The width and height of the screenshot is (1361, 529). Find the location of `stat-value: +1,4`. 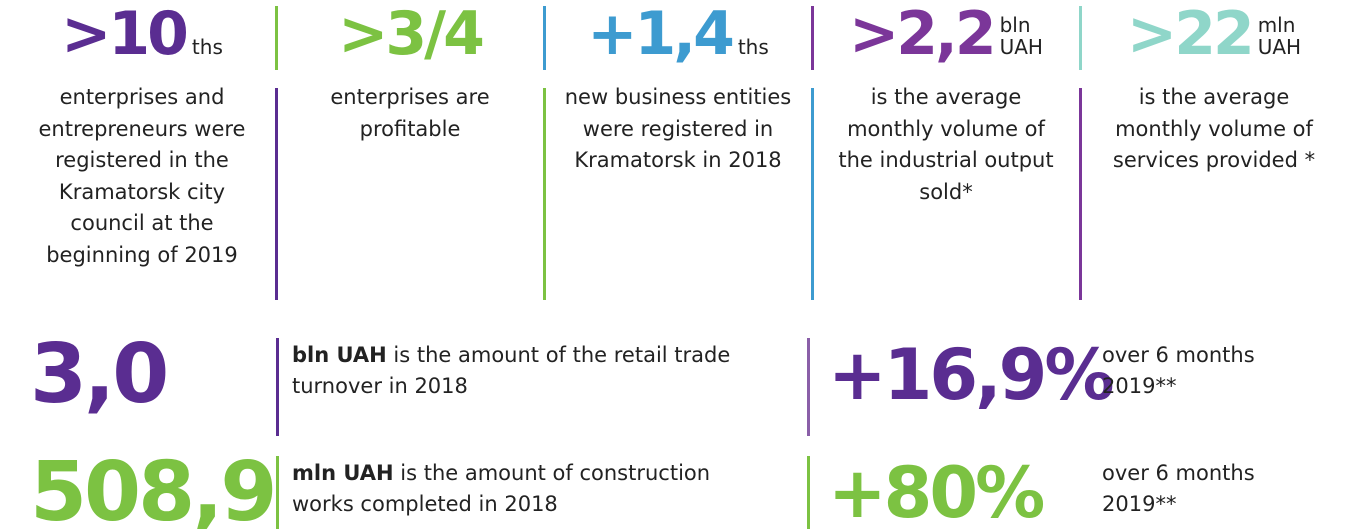

stat-value: +1,4 is located at coordinates (661, 34).